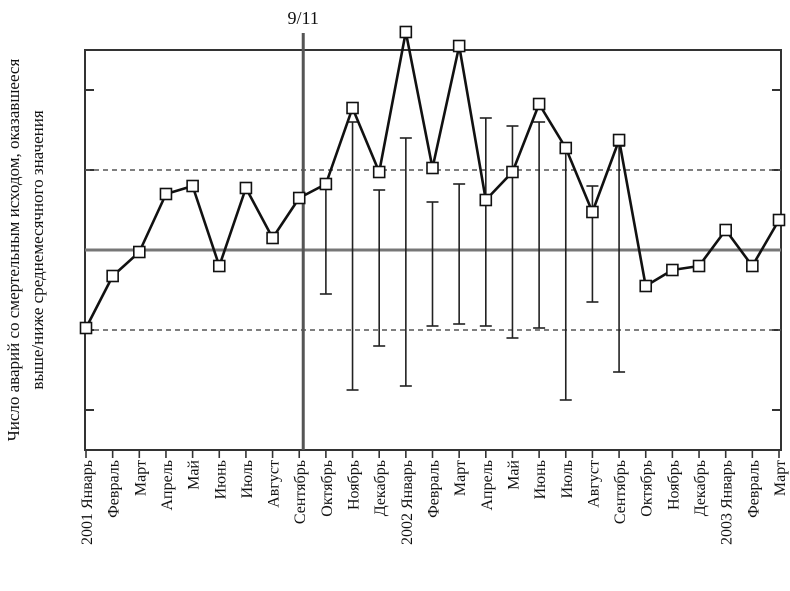 This screenshot has width=790, height=591. I want to click on y-axis-title-line-2: выше/ниже среднемесячного значения, so click(37, 249).